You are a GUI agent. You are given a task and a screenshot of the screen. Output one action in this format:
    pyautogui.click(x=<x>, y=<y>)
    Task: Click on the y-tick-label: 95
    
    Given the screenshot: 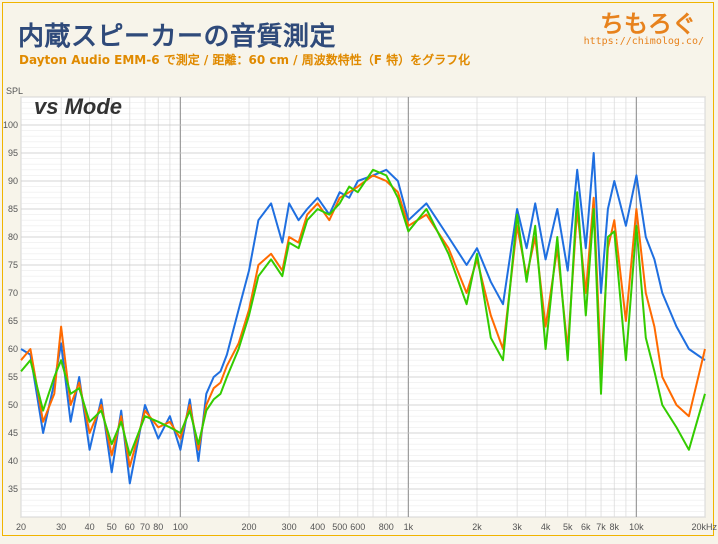 What is the action you would take?
    pyautogui.click(x=13, y=153)
    